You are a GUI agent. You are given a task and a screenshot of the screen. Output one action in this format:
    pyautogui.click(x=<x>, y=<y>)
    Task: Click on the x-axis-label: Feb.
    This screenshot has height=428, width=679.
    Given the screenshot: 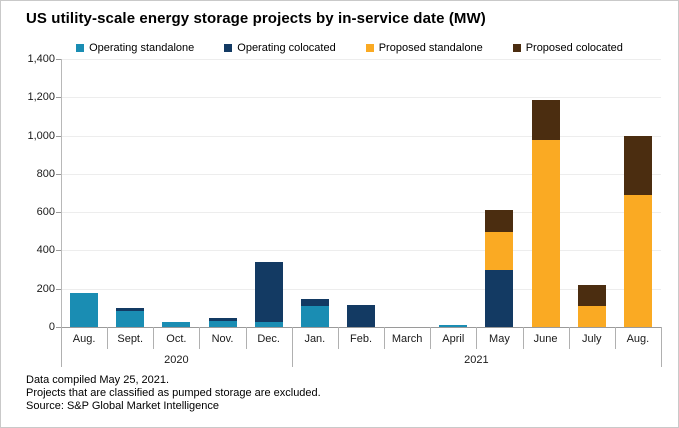 What is the action you would take?
    pyautogui.click(x=360, y=339)
    